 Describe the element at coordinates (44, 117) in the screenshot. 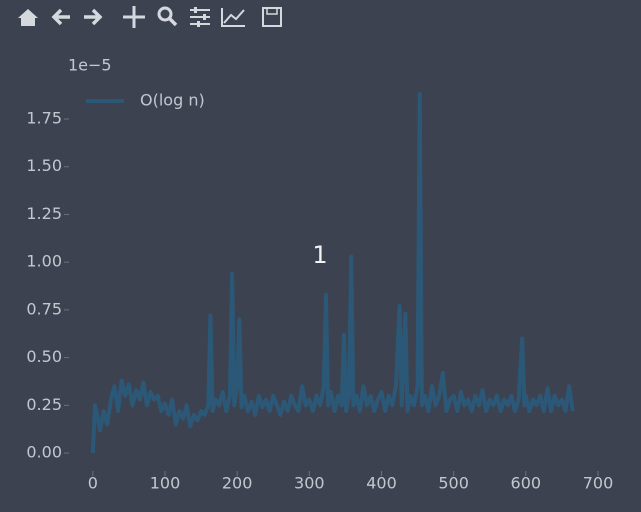

I see `y-tick-label: 1.75` at that location.